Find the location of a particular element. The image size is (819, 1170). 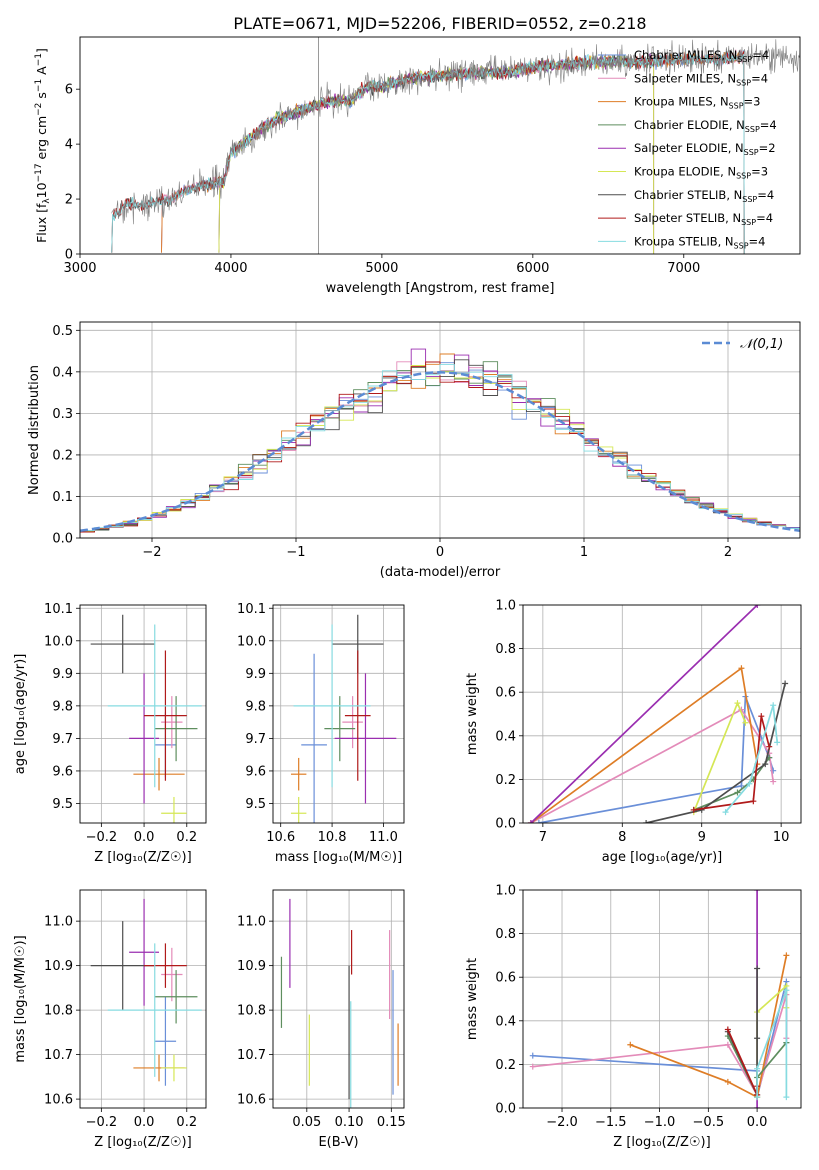

legend-label: Kroupa STELIB, NSSP=4 is located at coordinates (699, 242).